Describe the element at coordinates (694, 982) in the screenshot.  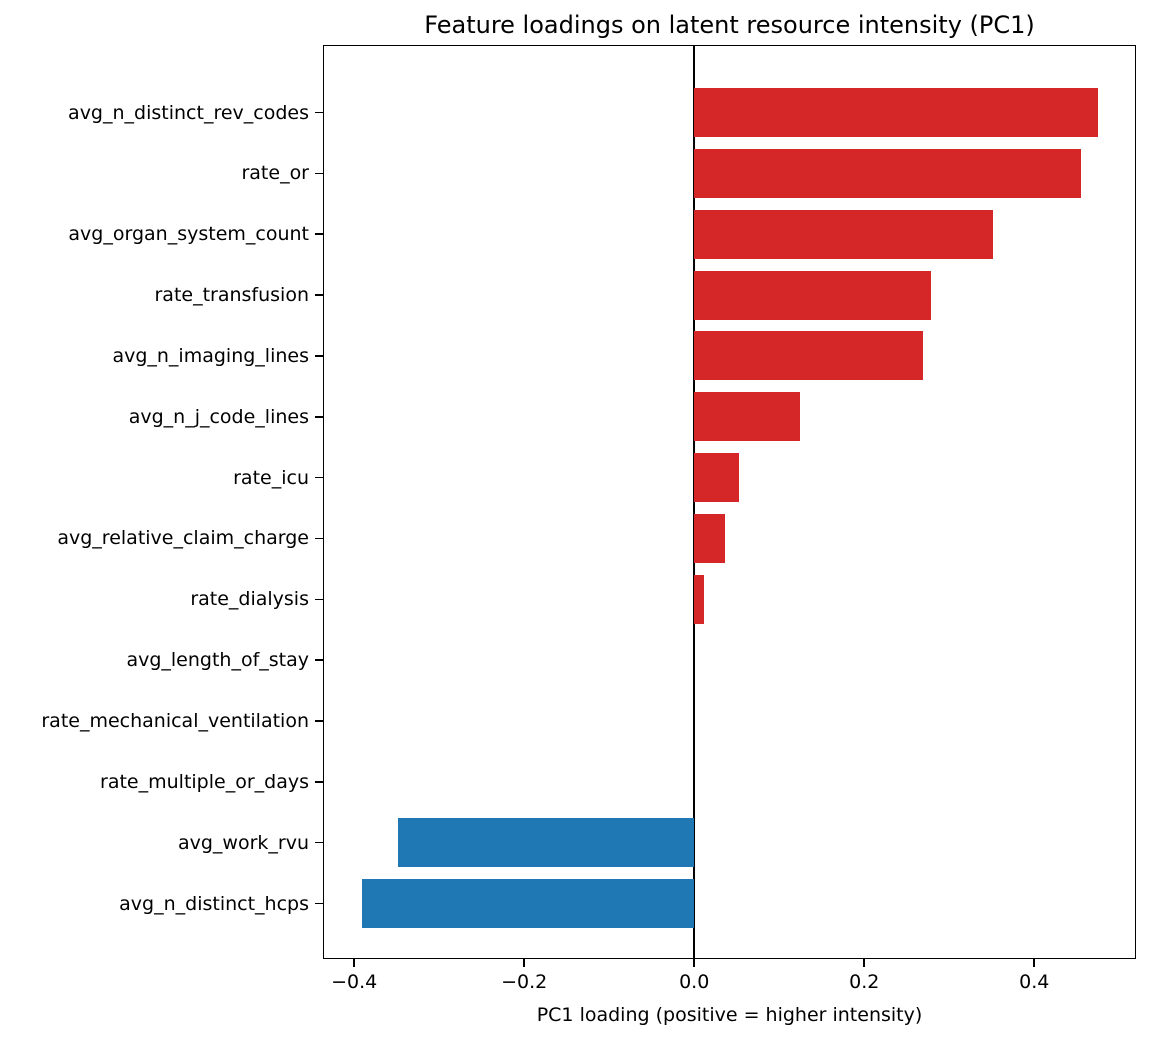
I see `x-tick-label-0.0: 0.0` at that location.